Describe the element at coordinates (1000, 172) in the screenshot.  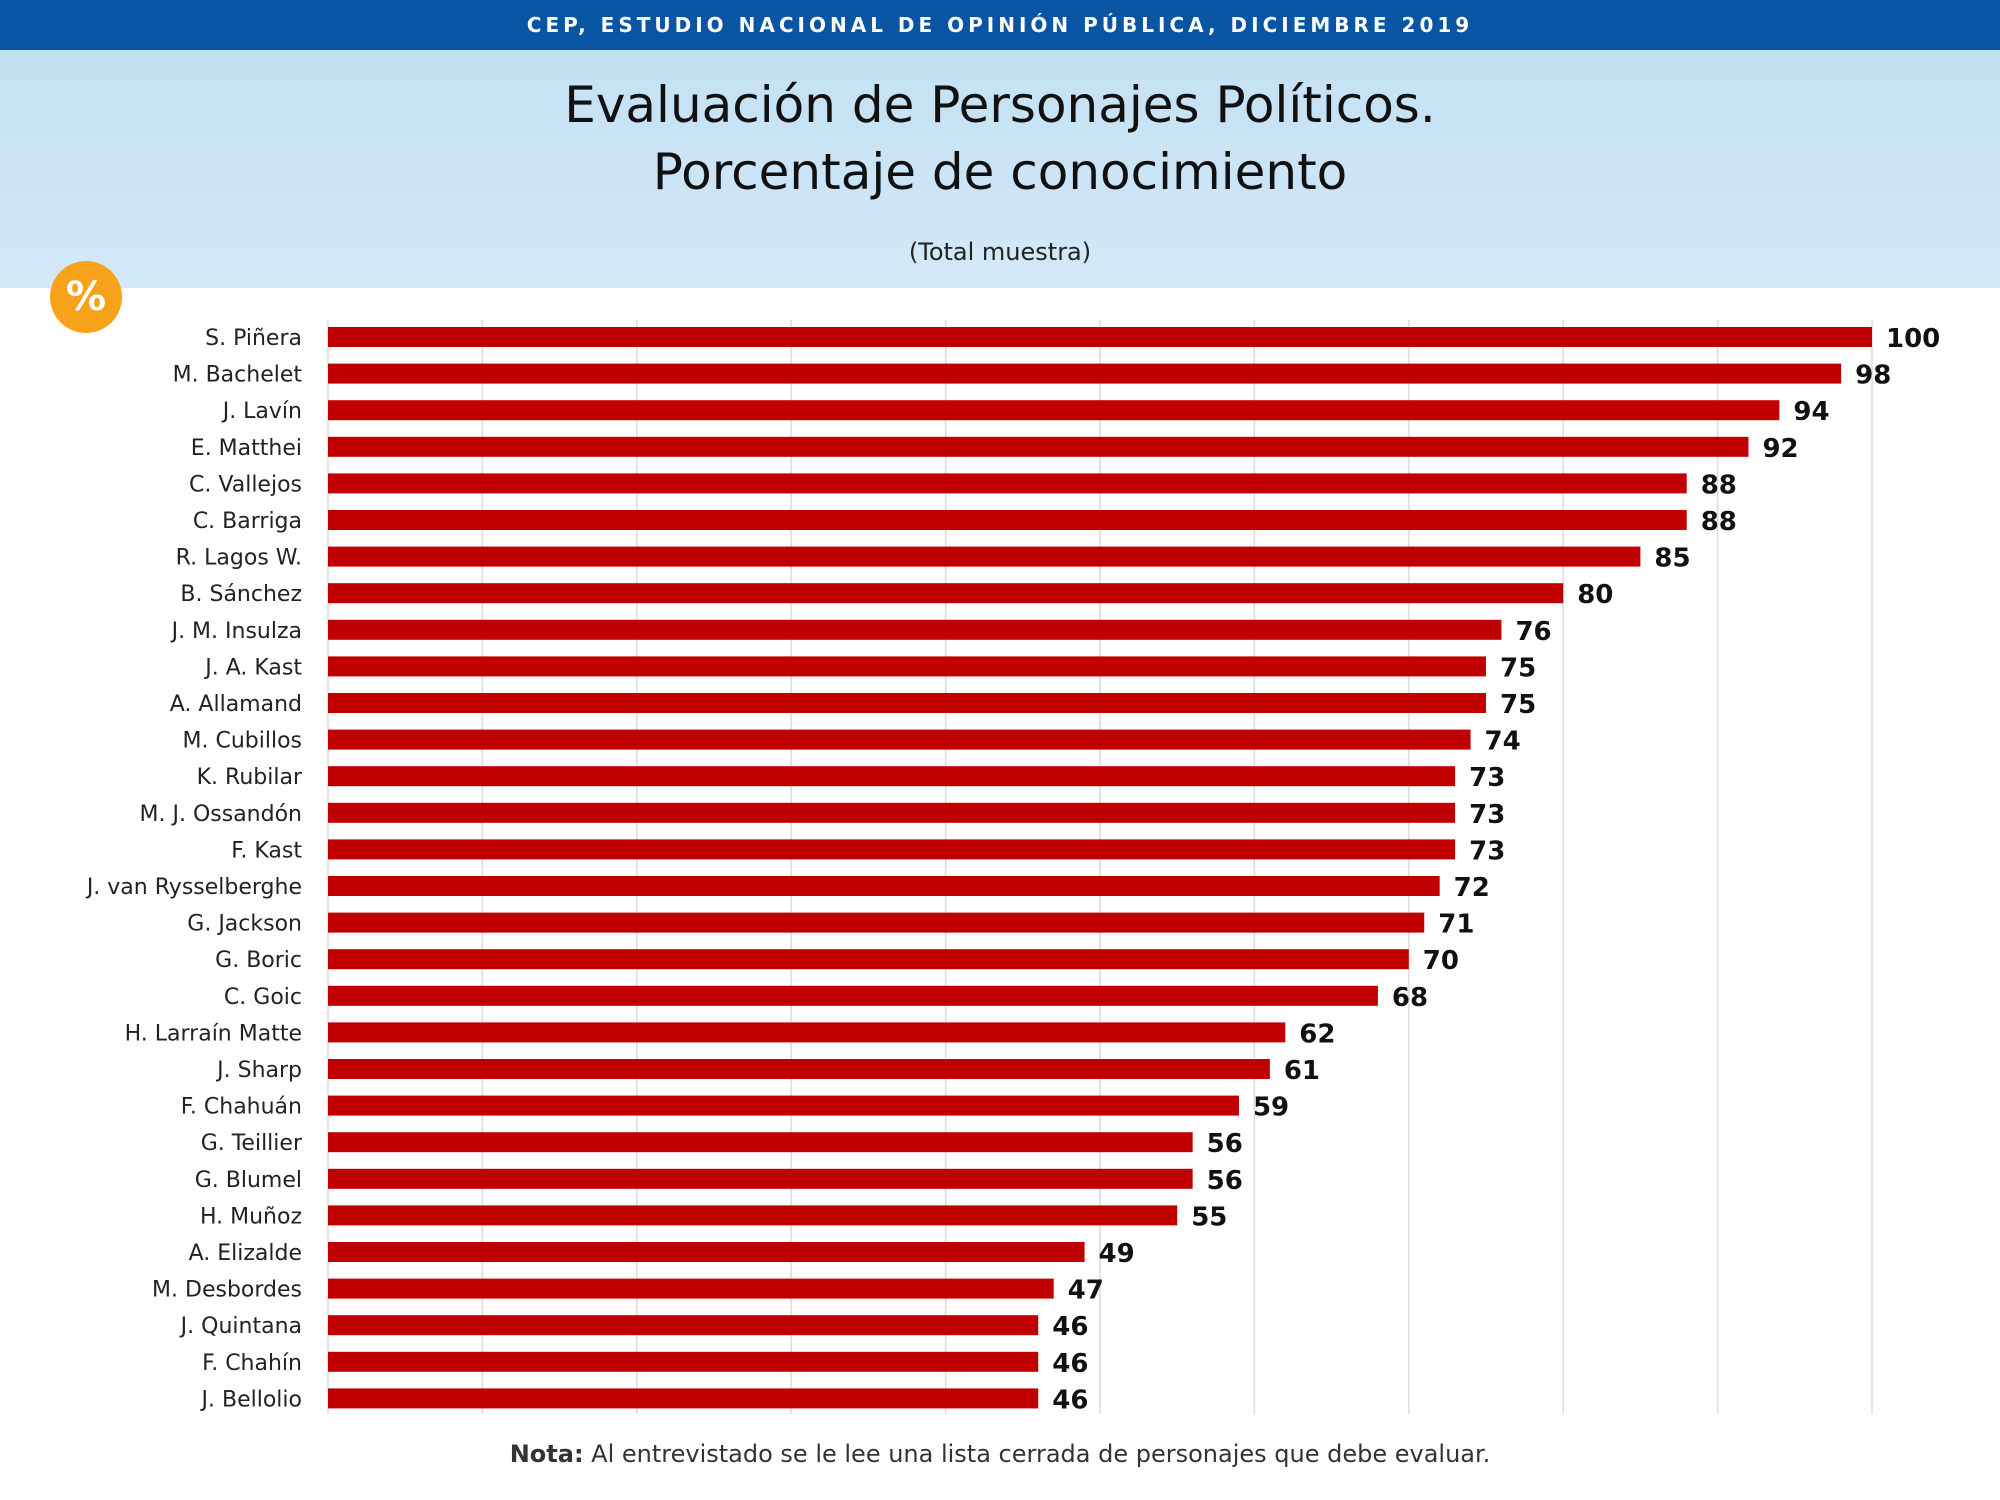
I see `chart-title-line-2: Porcentaje de conocimiento` at that location.